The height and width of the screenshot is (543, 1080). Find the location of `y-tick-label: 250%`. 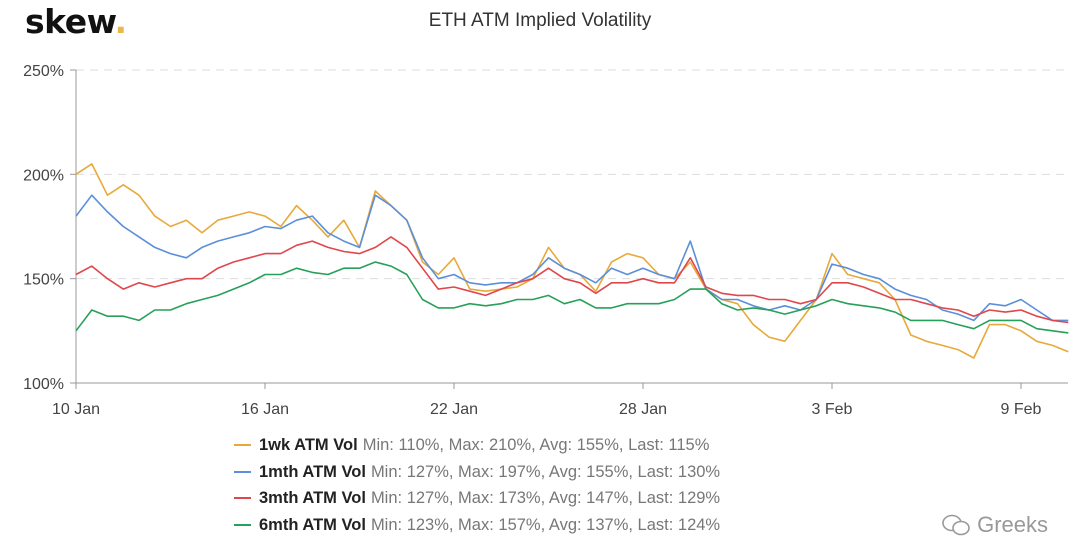

y-tick-label: 250% is located at coordinates (43, 71).